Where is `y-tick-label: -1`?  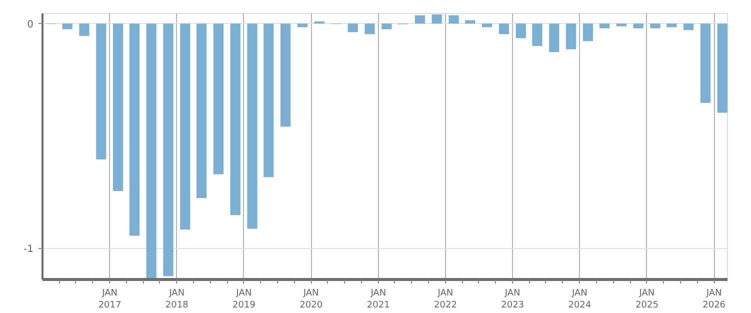
y-tick-label: -1 is located at coordinates (29, 250).